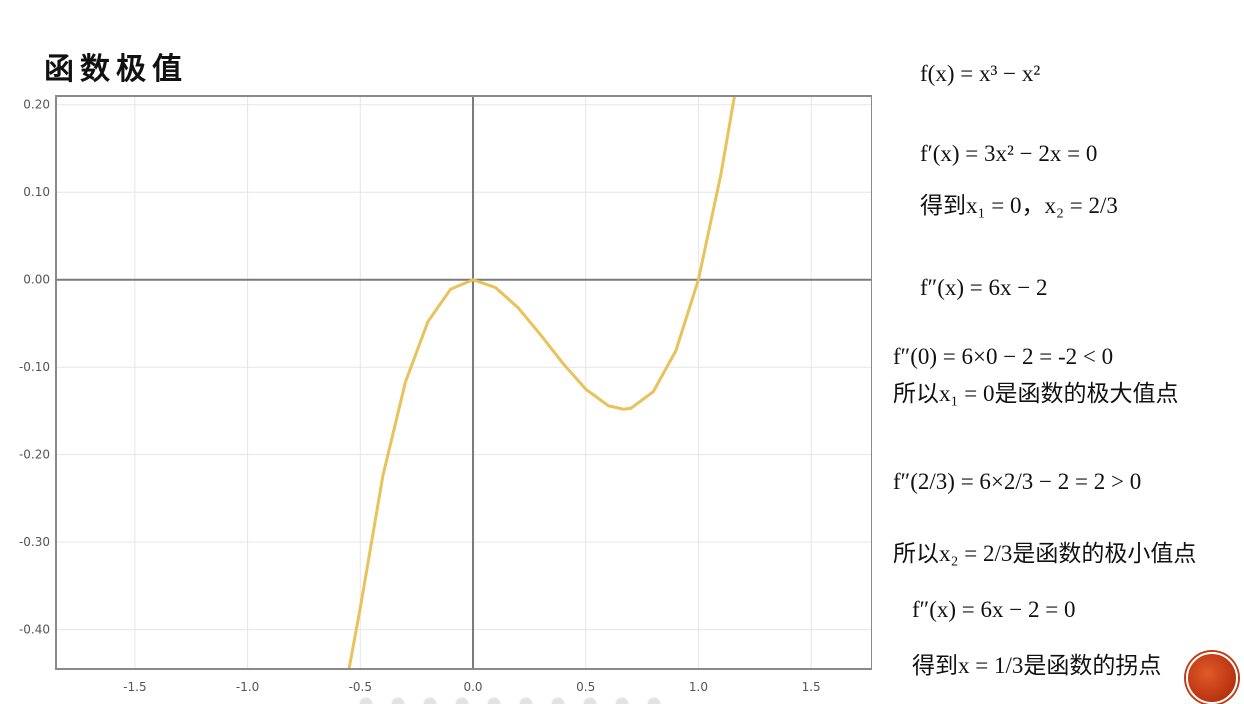  I want to click on equation-function: f(x) = x³ − x², so click(980, 73).